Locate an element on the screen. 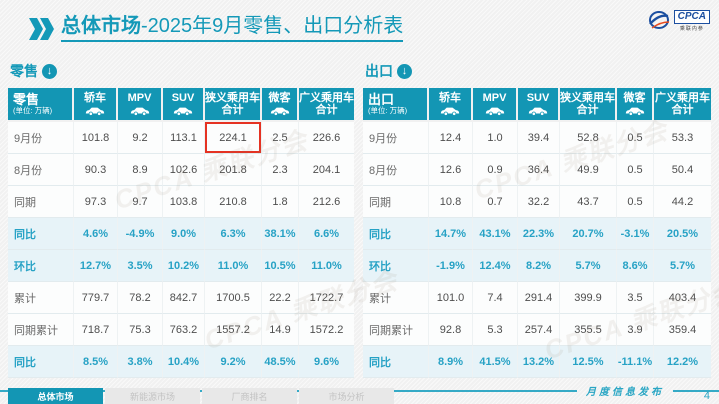 This screenshot has height=404, width=719. value-cell: 212.6 is located at coordinates (326, 202).